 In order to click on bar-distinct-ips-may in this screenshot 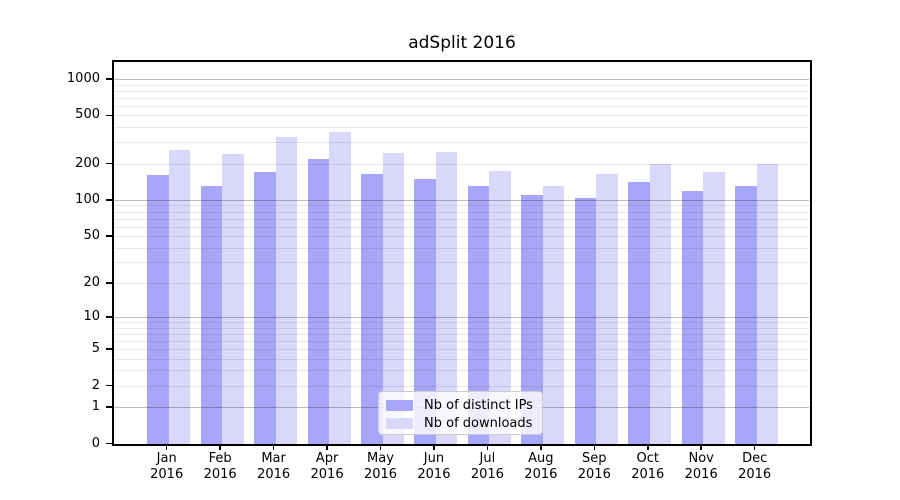, I will do `click(372, 308)`.